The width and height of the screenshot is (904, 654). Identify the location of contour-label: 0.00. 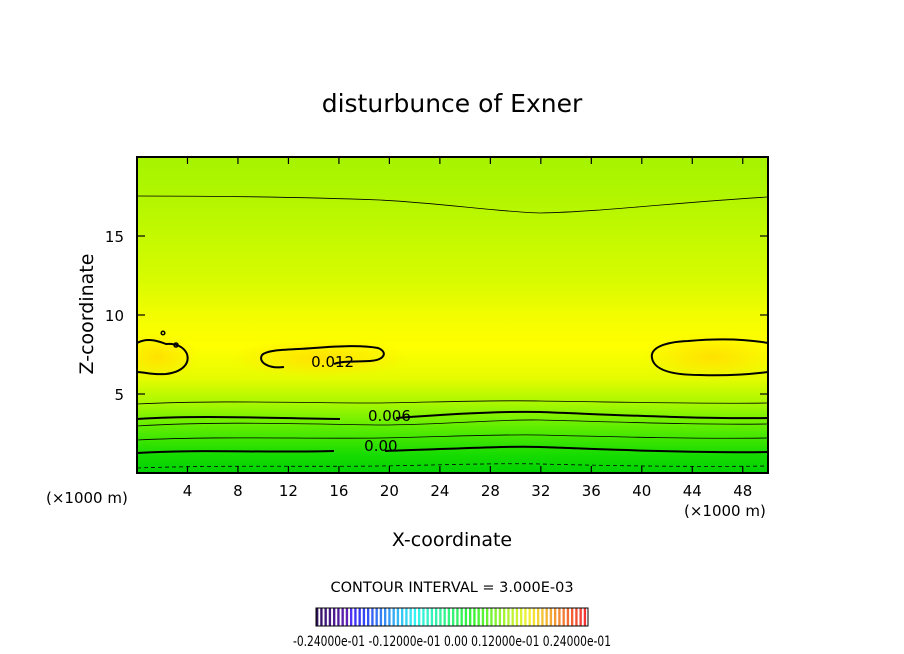
(380, 446).